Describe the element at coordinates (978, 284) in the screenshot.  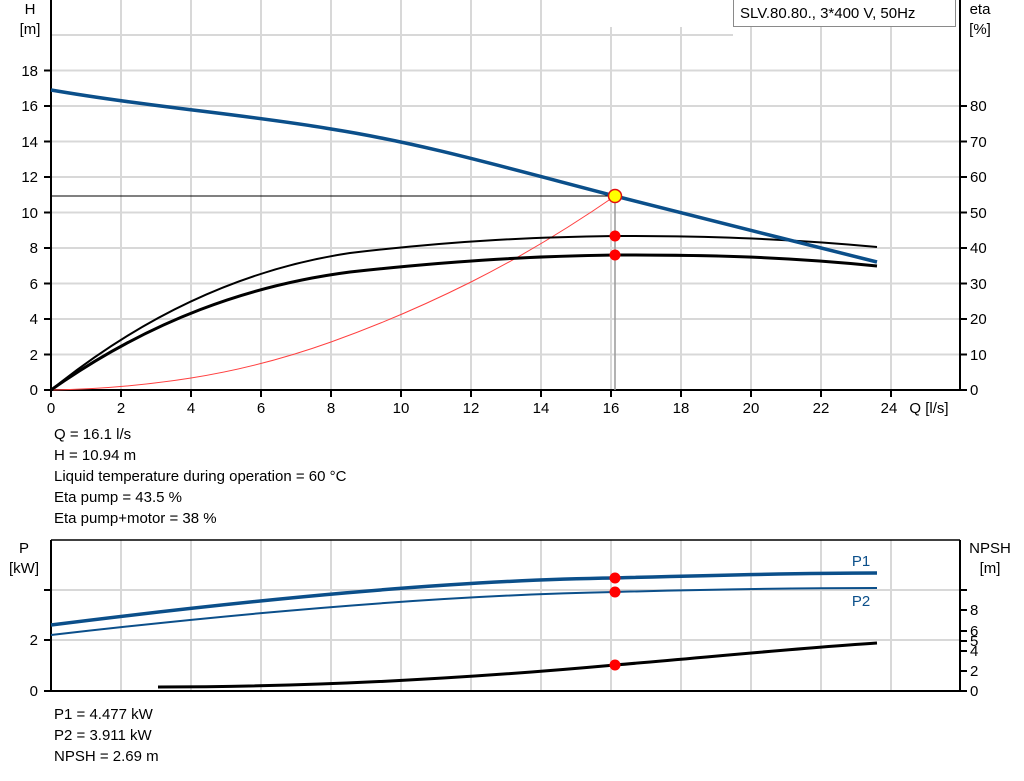
I see `svg-text: 30` at that location.